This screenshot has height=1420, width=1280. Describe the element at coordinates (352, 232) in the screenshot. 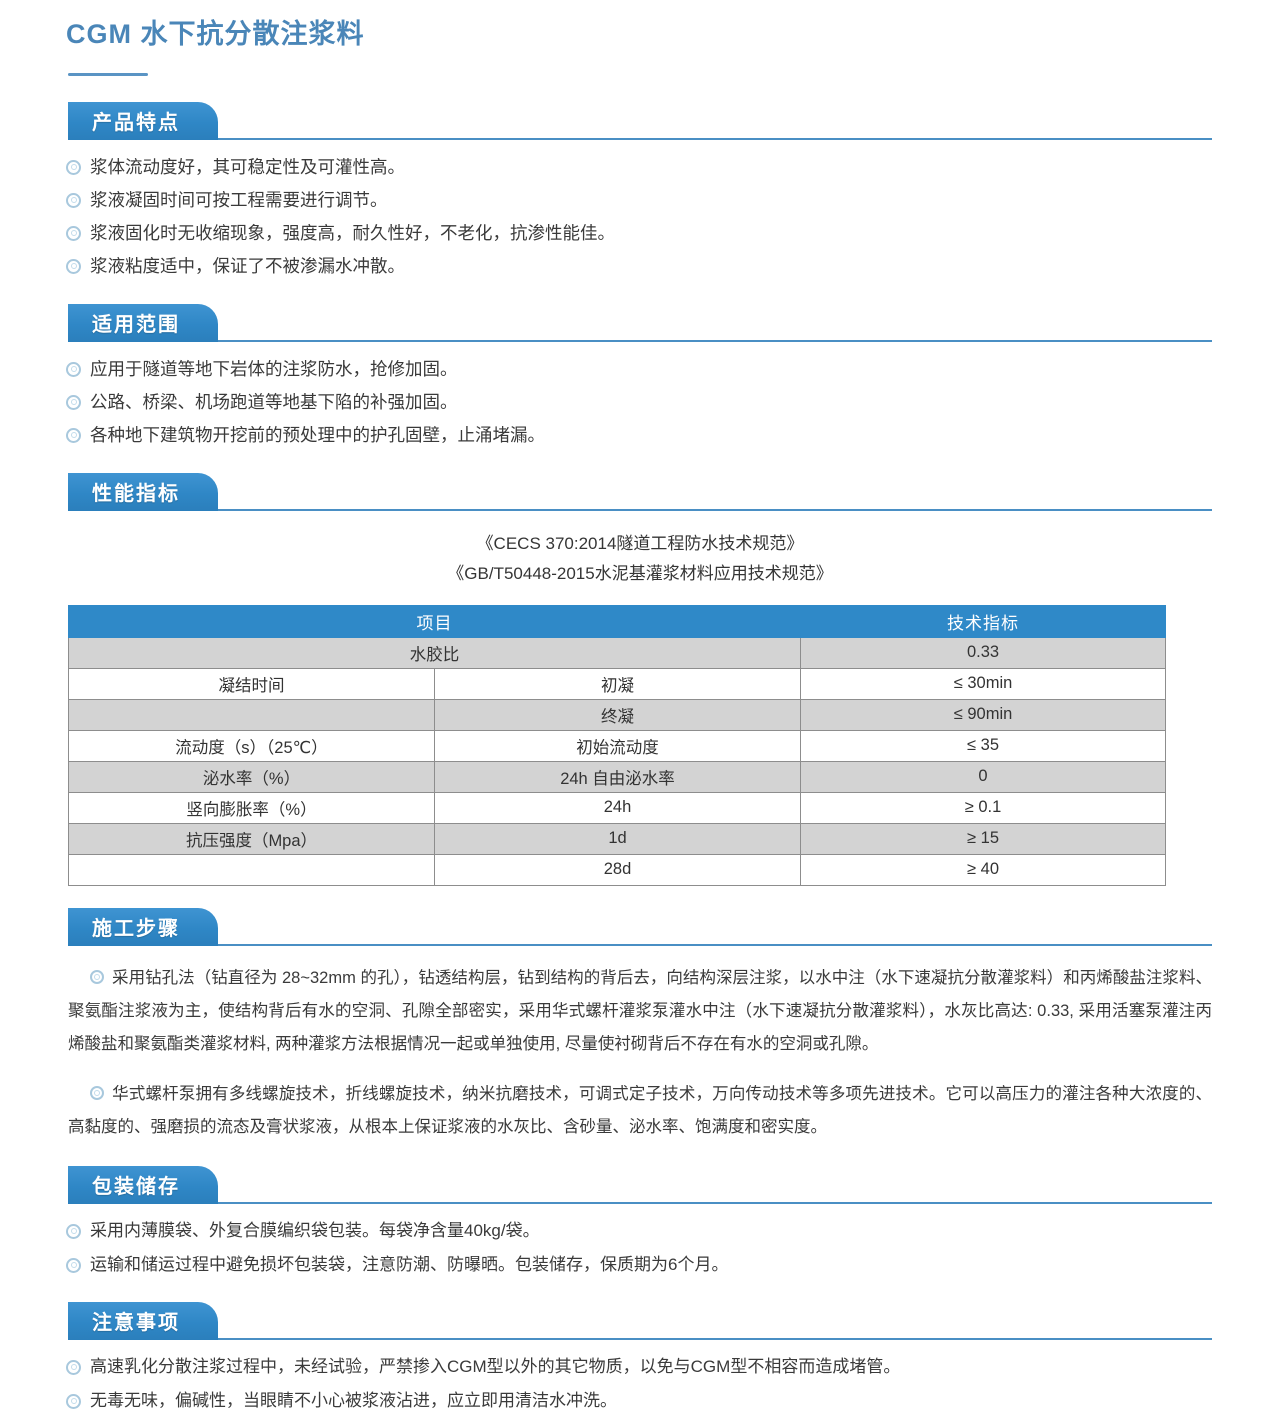

I see `list-item-label: 浆液固化时无收缩现象，强度高，耐久性好，不老化，抗渗性能佳。` at that location.